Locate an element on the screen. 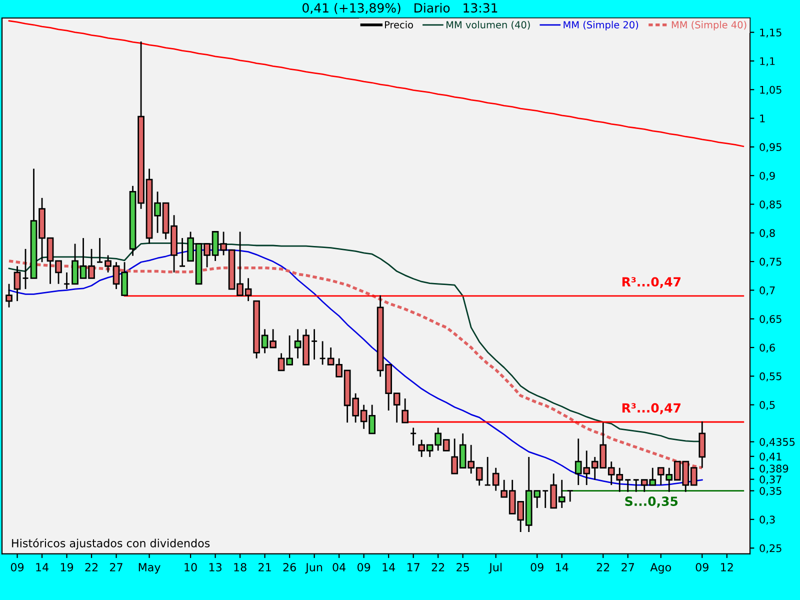  legend-label: MM volumen (40) is located at coordinates (488, 25).